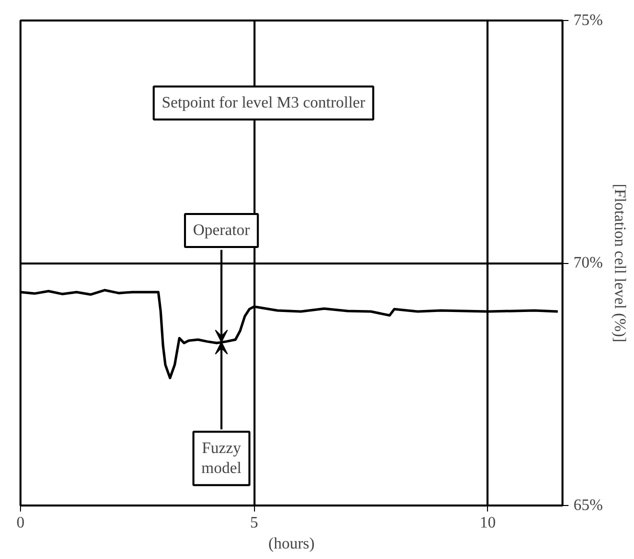 The image size is (634, 559). What do you see at coordinates (221, 231) in the screenshot?
I see `annotation: Operator` at bounding box center [221, 231].